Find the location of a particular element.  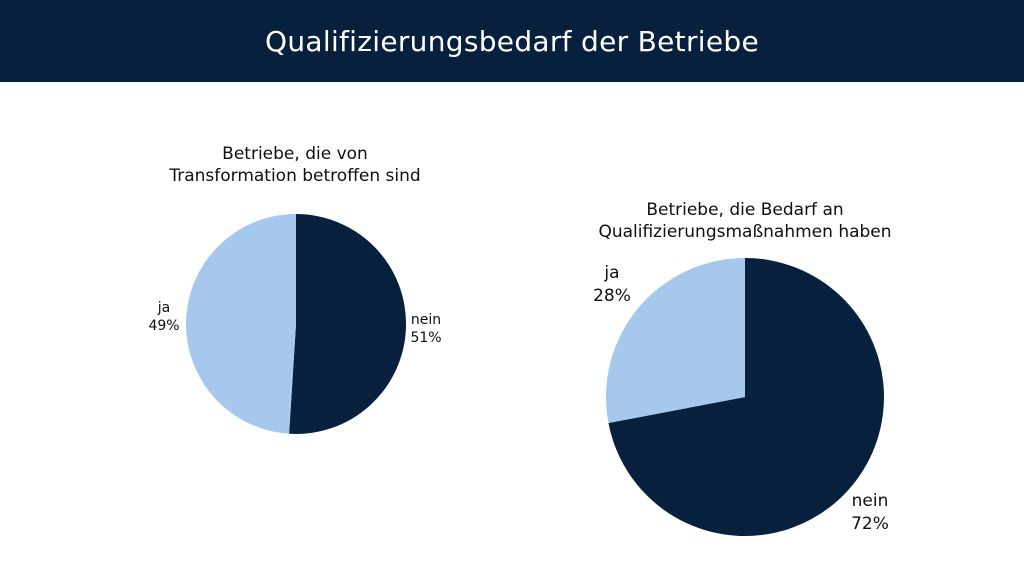

chart-title-line: Transformation betroffen sind is located at coordinates (295, 176).